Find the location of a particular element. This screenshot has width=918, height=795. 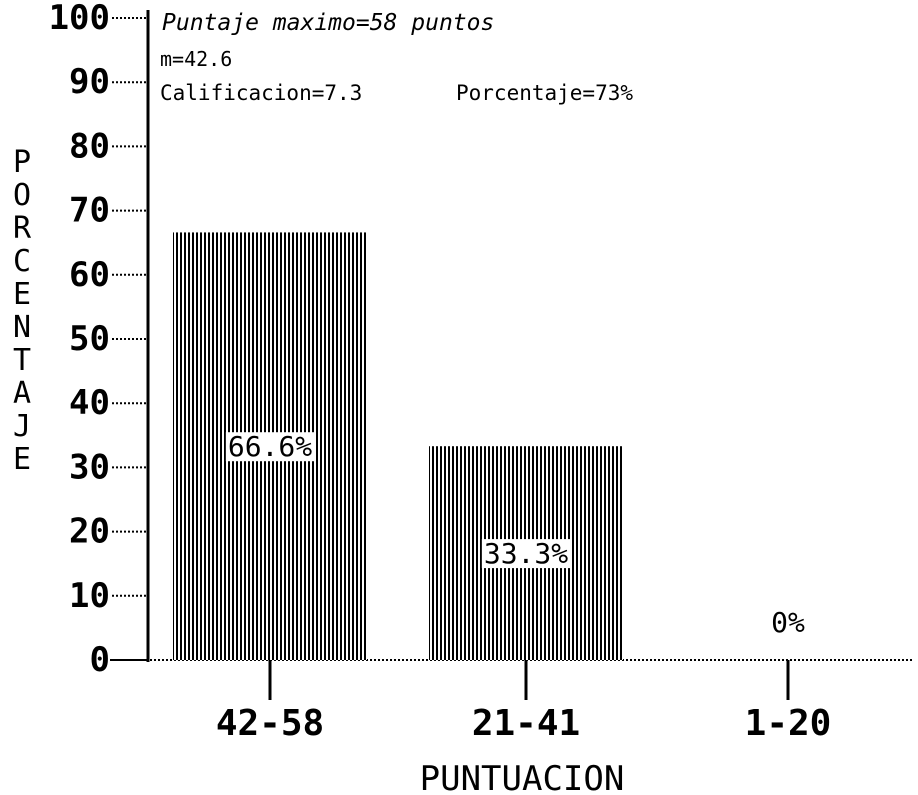

y-tick-label: 10 is located at coordinates (89, 596).